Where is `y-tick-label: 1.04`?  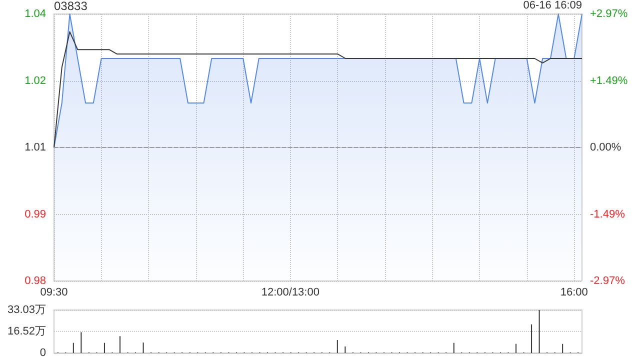
y-tick-label: 1.04 is located at coordinates (35, 14).